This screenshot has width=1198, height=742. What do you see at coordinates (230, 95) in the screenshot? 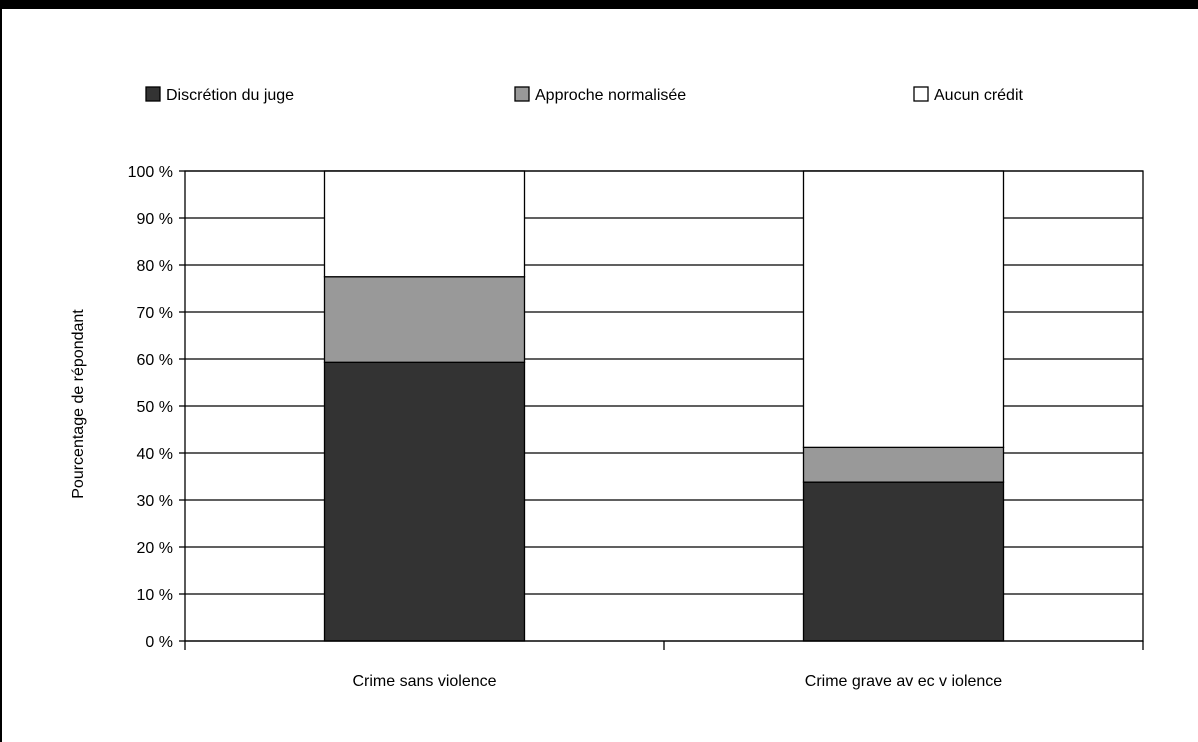
I see `legend-label: Discrétion du juge` at bounding box center [230, 95].